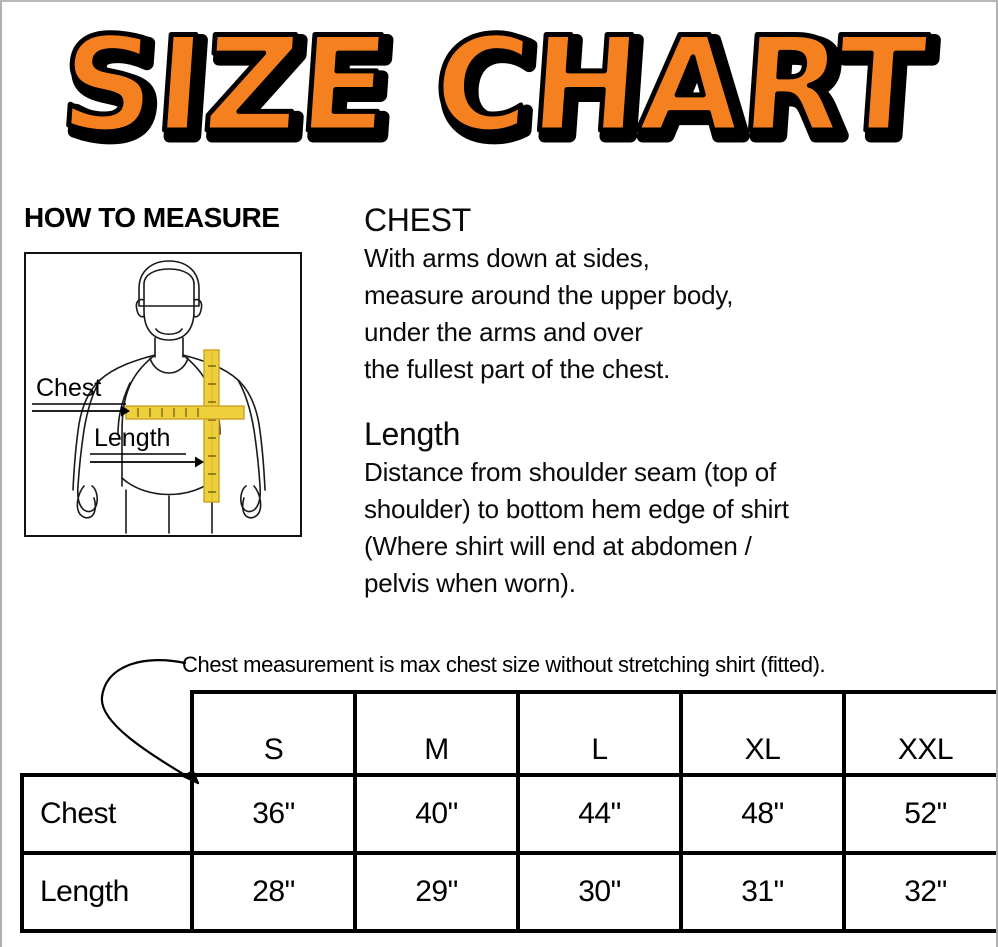  Describe the element at coordinates (199, 462) in the screenshot. I see `length-callout-arrowhead` at that location.